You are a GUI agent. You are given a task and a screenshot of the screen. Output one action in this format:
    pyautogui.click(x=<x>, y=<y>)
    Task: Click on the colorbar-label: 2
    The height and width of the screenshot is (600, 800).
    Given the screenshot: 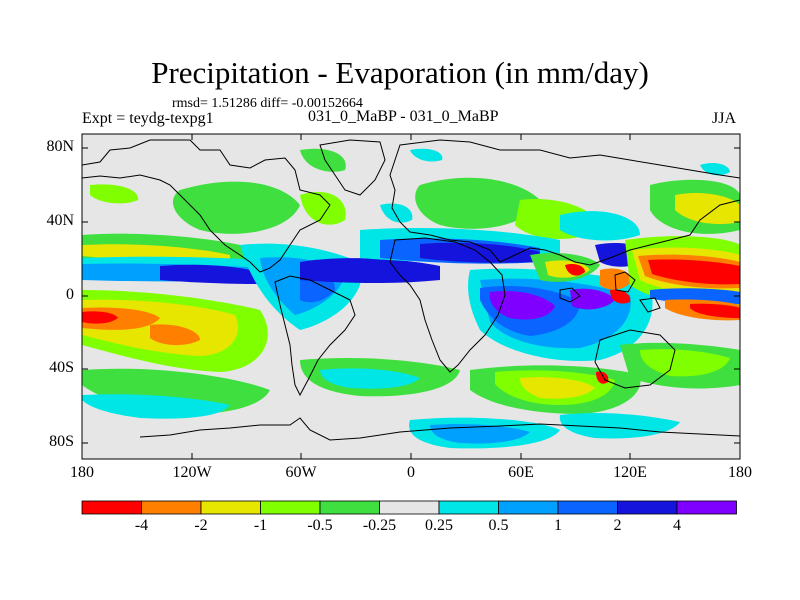 What is the action you would take?
    pyautogui.click(x=617, y=525)
    